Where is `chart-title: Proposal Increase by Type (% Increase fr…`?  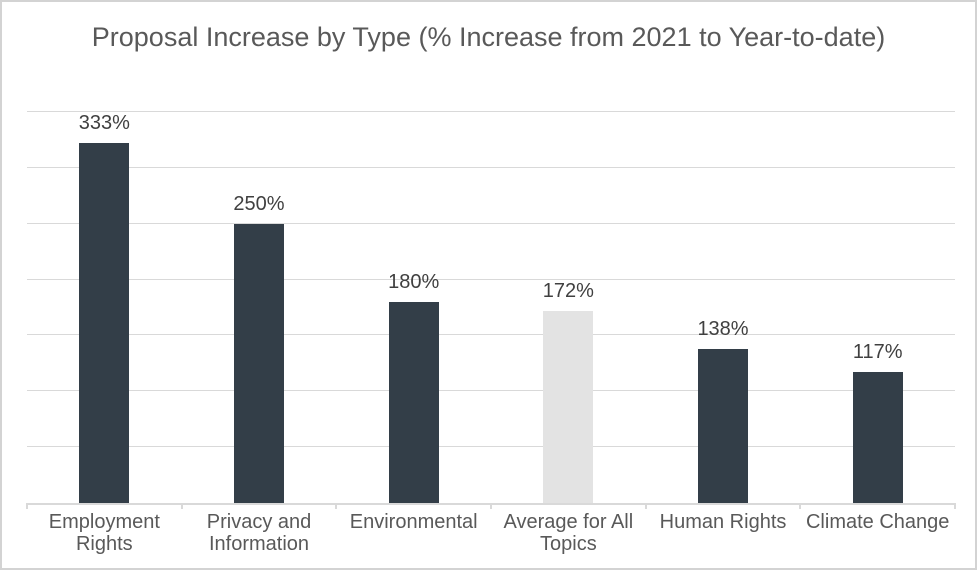 chart-title: Proposal Increase by Type (% Increase fr… is located at coordinates (488, 37).